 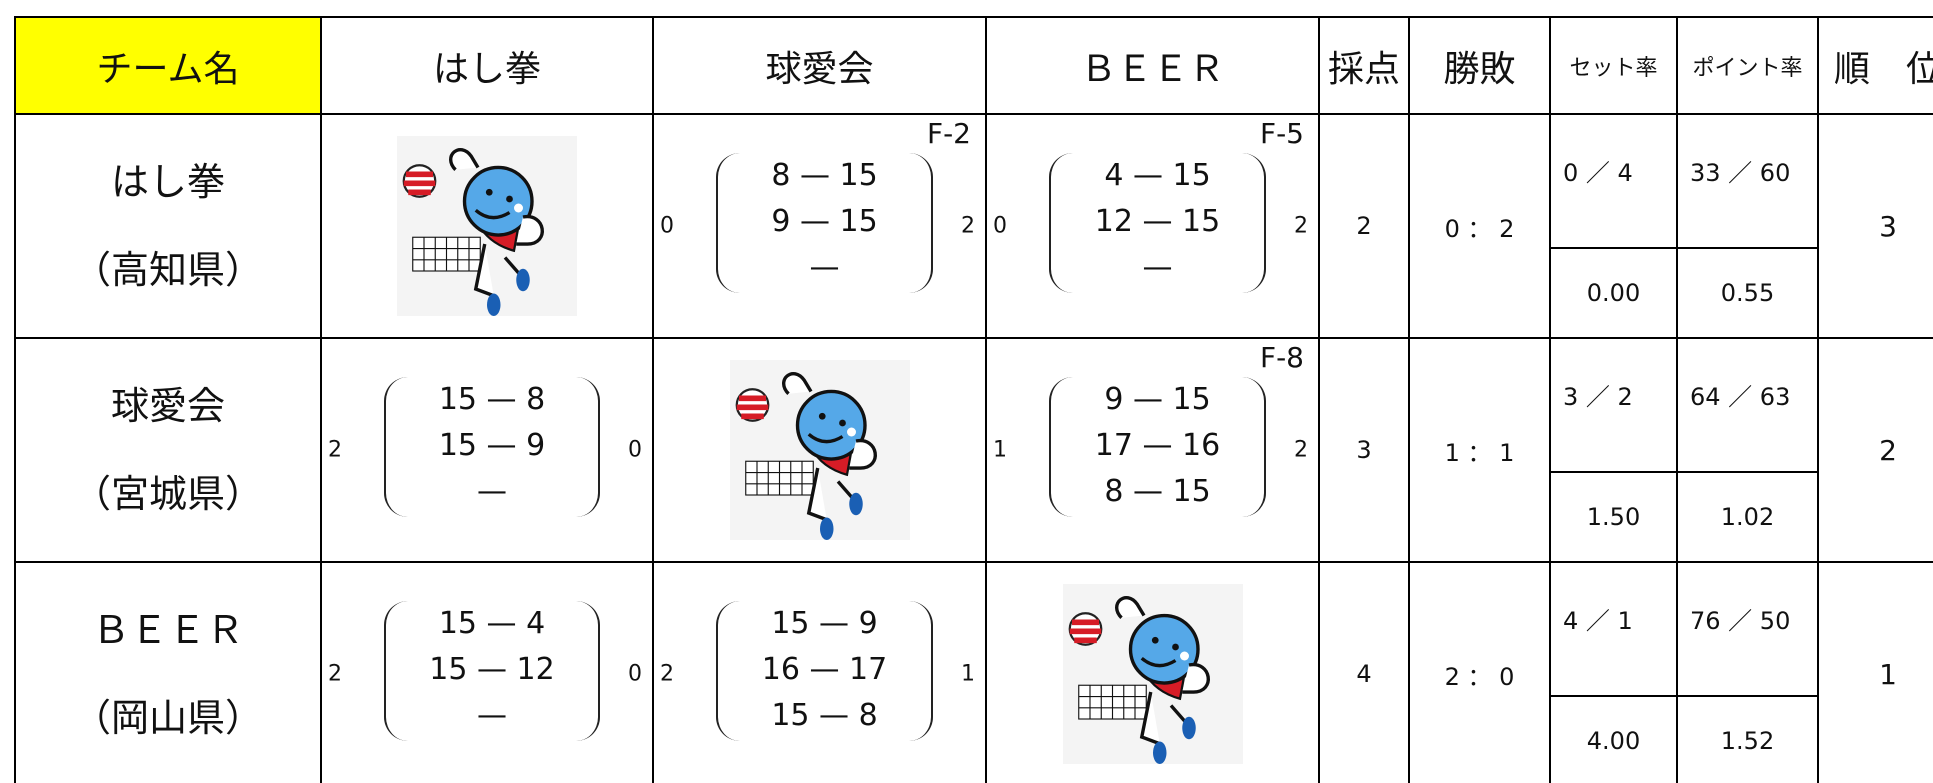 I want to click on point-rate-cell: 0.55, so click(x=1747, y=293).